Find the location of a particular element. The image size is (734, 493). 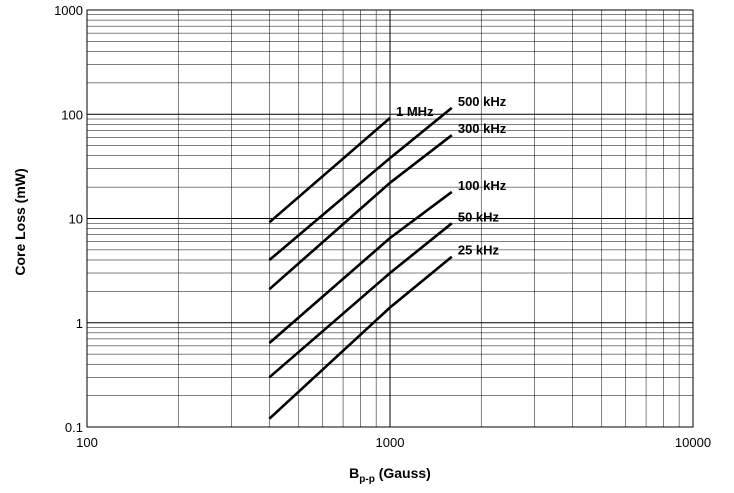

x-axis-title: Bp-p (Gauss) is located at coordinates (390, 475).